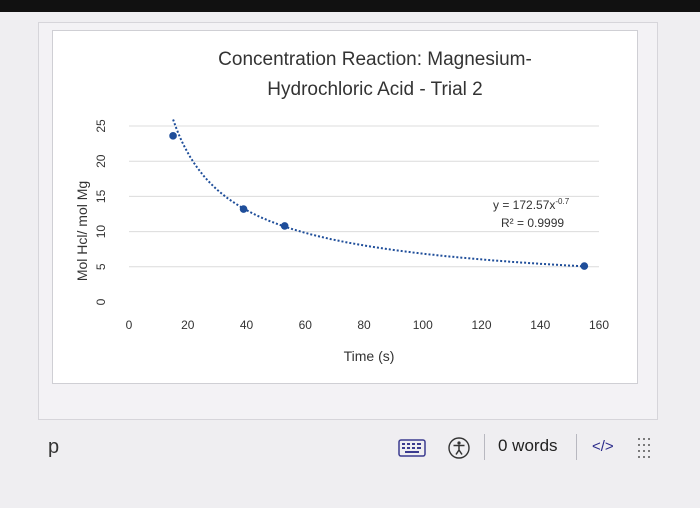 The height and width of the screenshot is (508, 700). Describe the element at coordinates (524, 205) in the screenshot. I see `trendline-equation-main: y = 172.57x` at that location.